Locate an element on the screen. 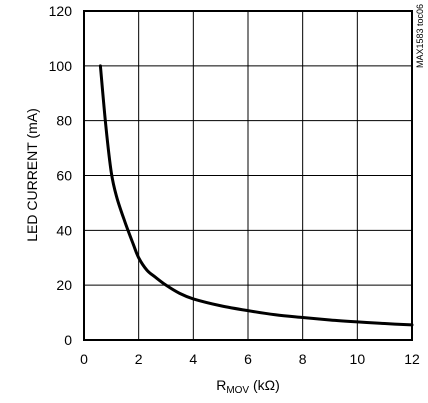 The width and height of the screenshot is (428, 403). x-tick-label: 4 is located at coordinates (193, 359).